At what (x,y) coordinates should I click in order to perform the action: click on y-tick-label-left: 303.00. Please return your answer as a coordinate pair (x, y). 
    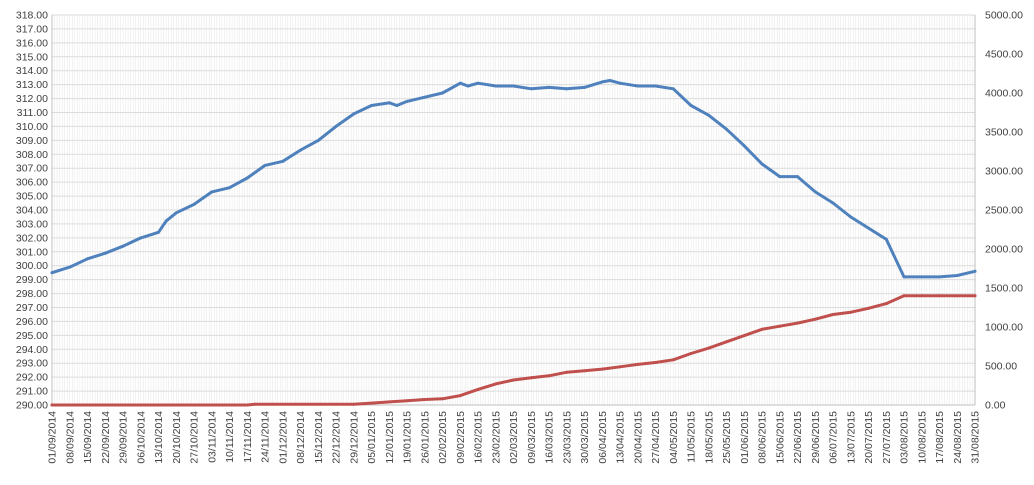
    Looking at the image, I should click on (32, 224).